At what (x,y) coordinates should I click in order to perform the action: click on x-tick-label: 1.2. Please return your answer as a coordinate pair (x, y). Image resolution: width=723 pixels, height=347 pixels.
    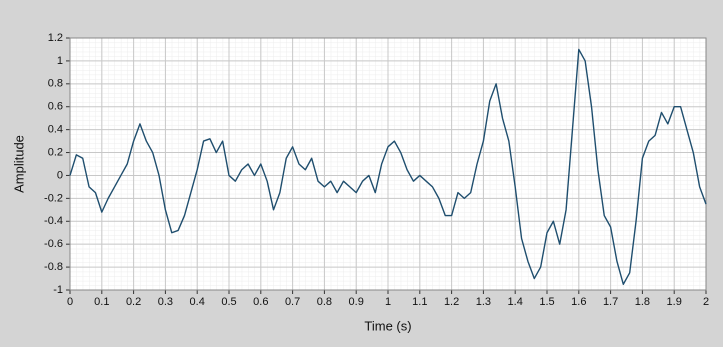
    Looking at the image, I should click on (451, 302).